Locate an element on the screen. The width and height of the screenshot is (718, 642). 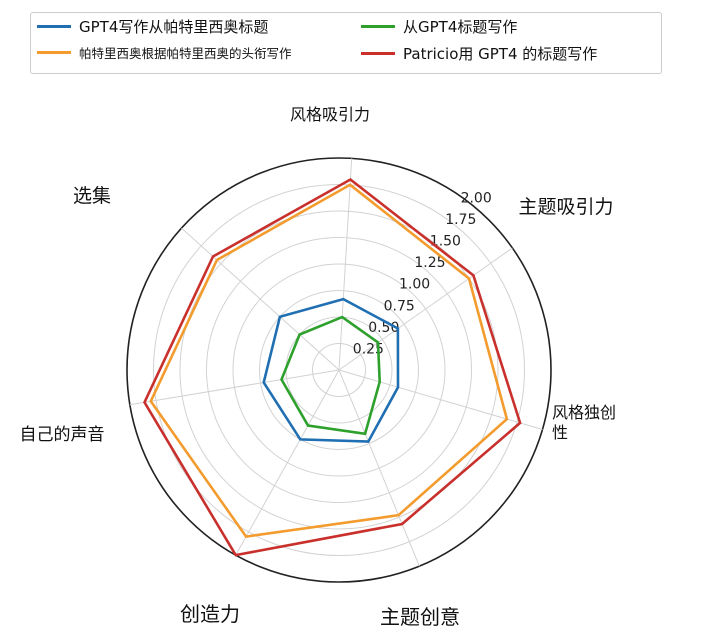
radial-tick-label: 1.00 is located at coordinates (414, 285).